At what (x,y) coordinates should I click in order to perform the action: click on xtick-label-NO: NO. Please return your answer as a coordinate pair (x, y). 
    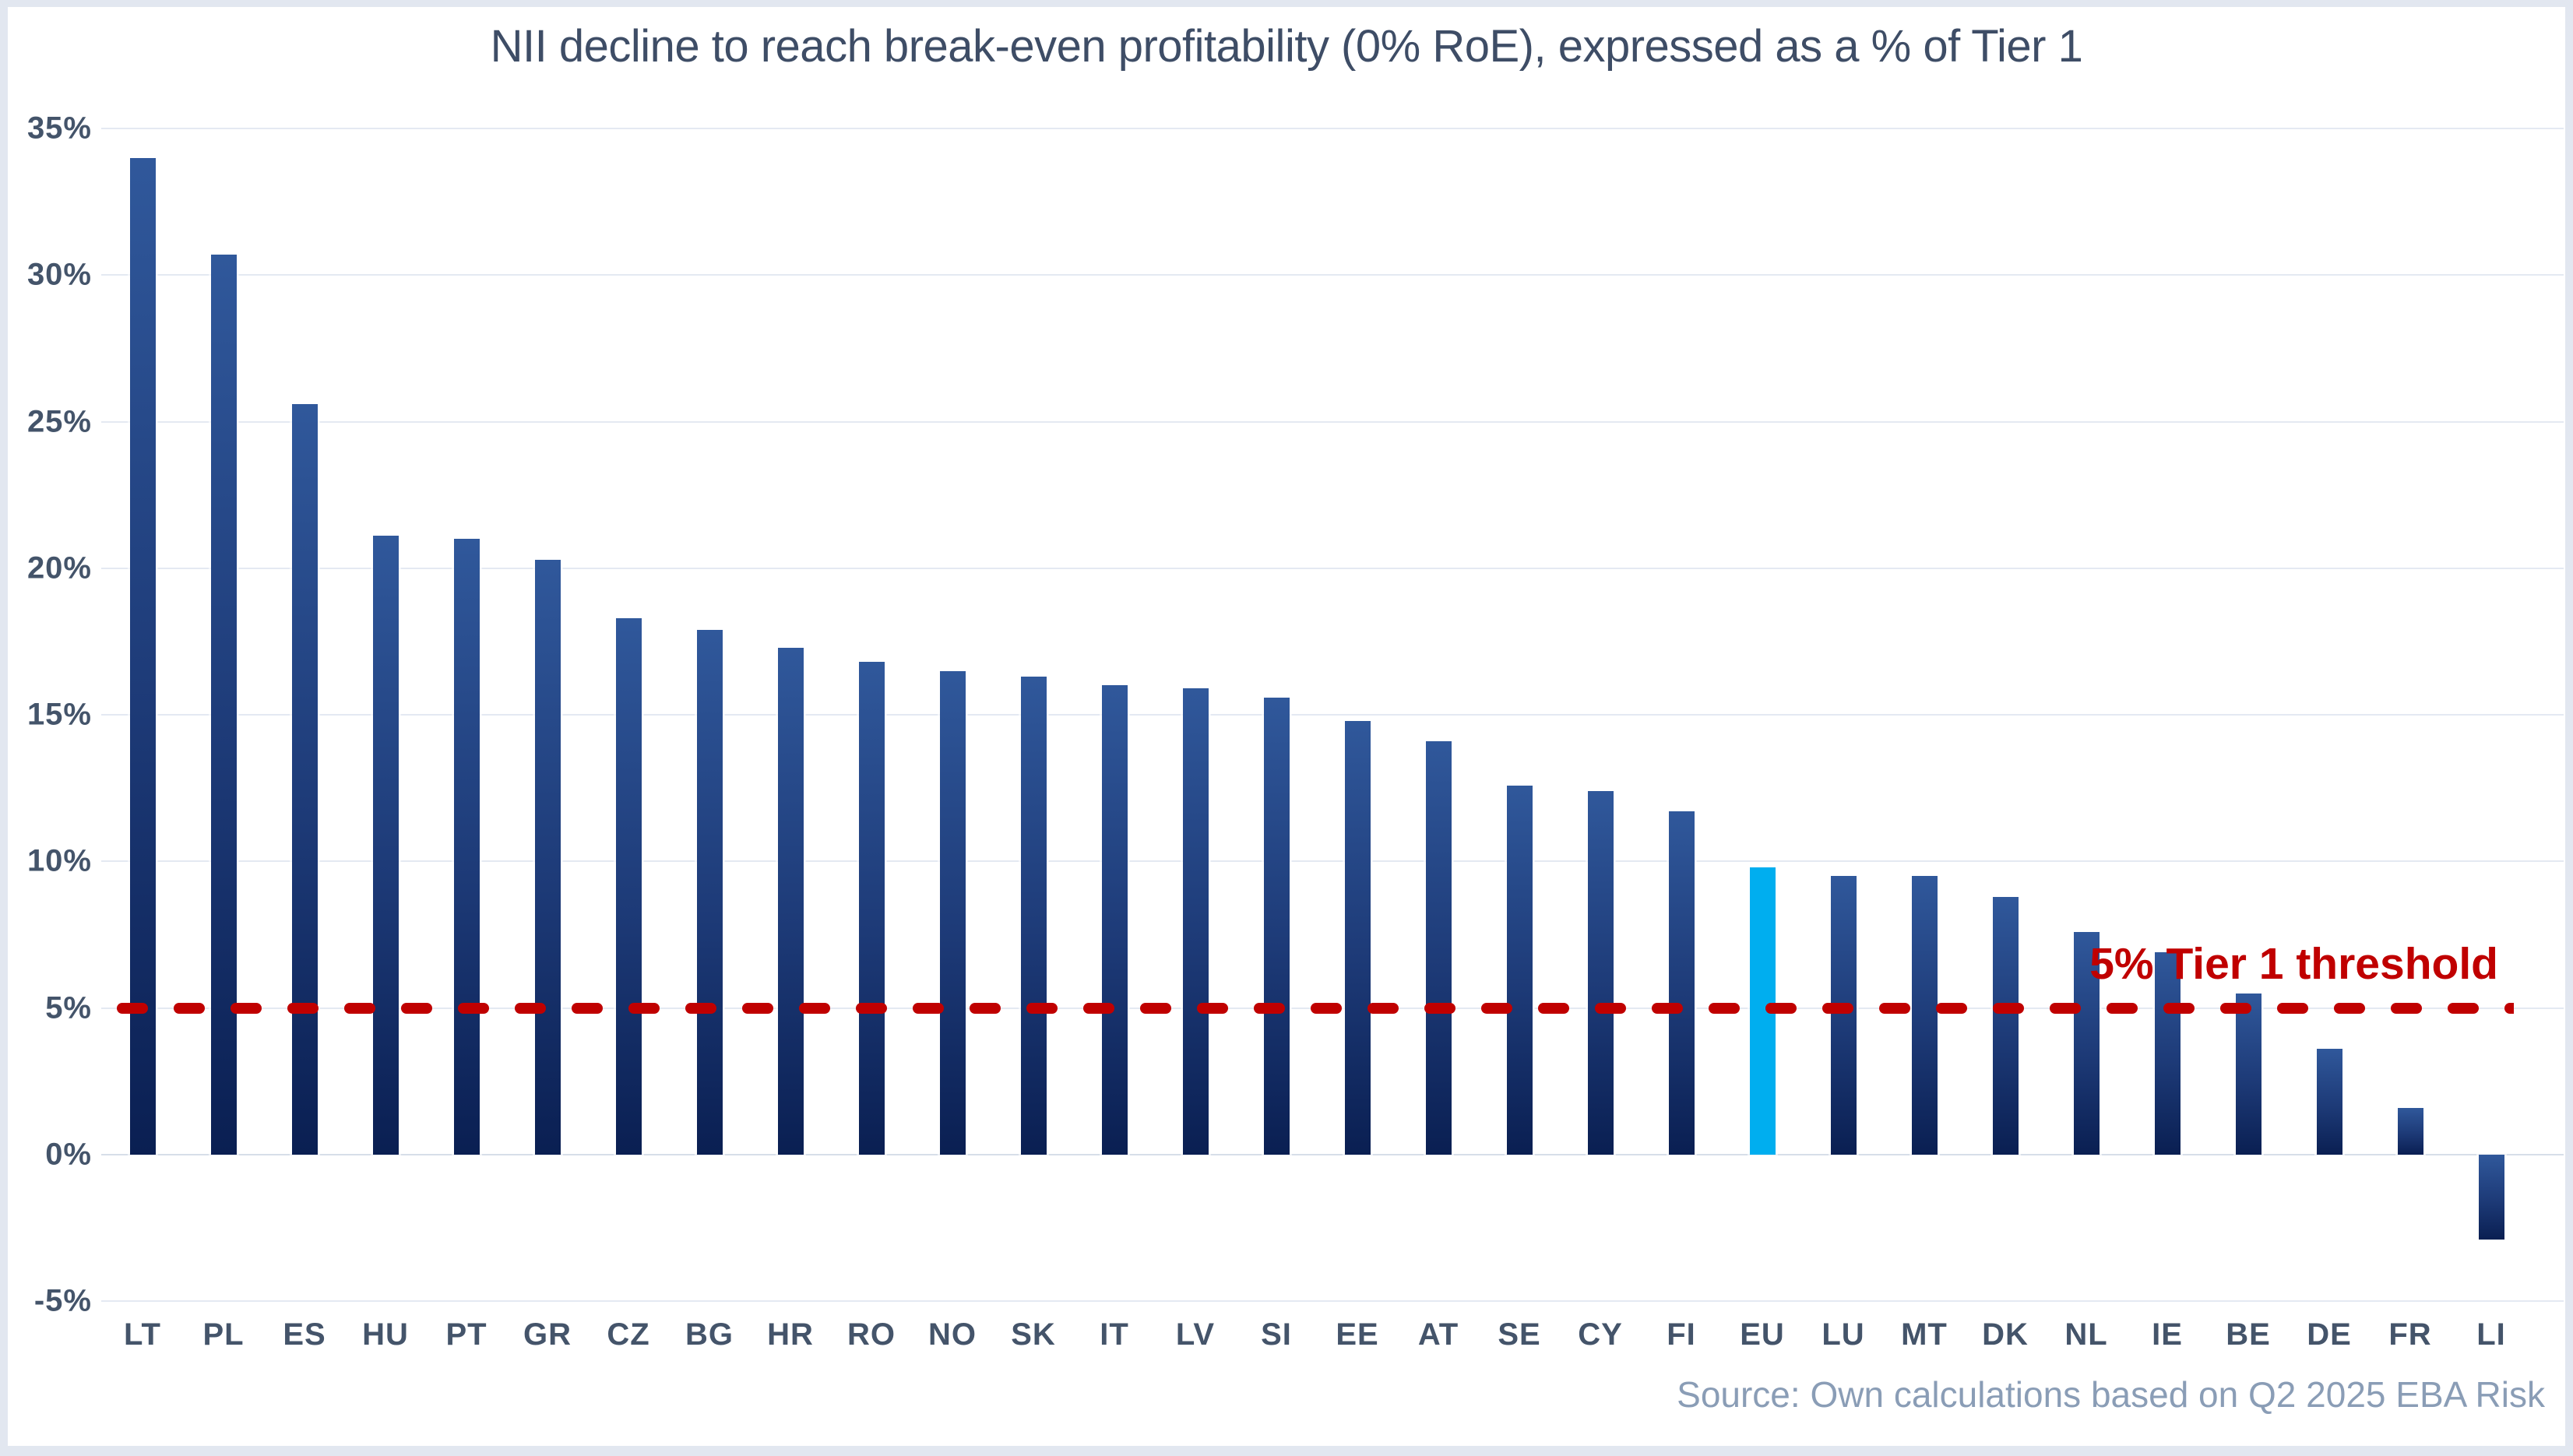
    Looking at the image, I should click on (953, 1334).